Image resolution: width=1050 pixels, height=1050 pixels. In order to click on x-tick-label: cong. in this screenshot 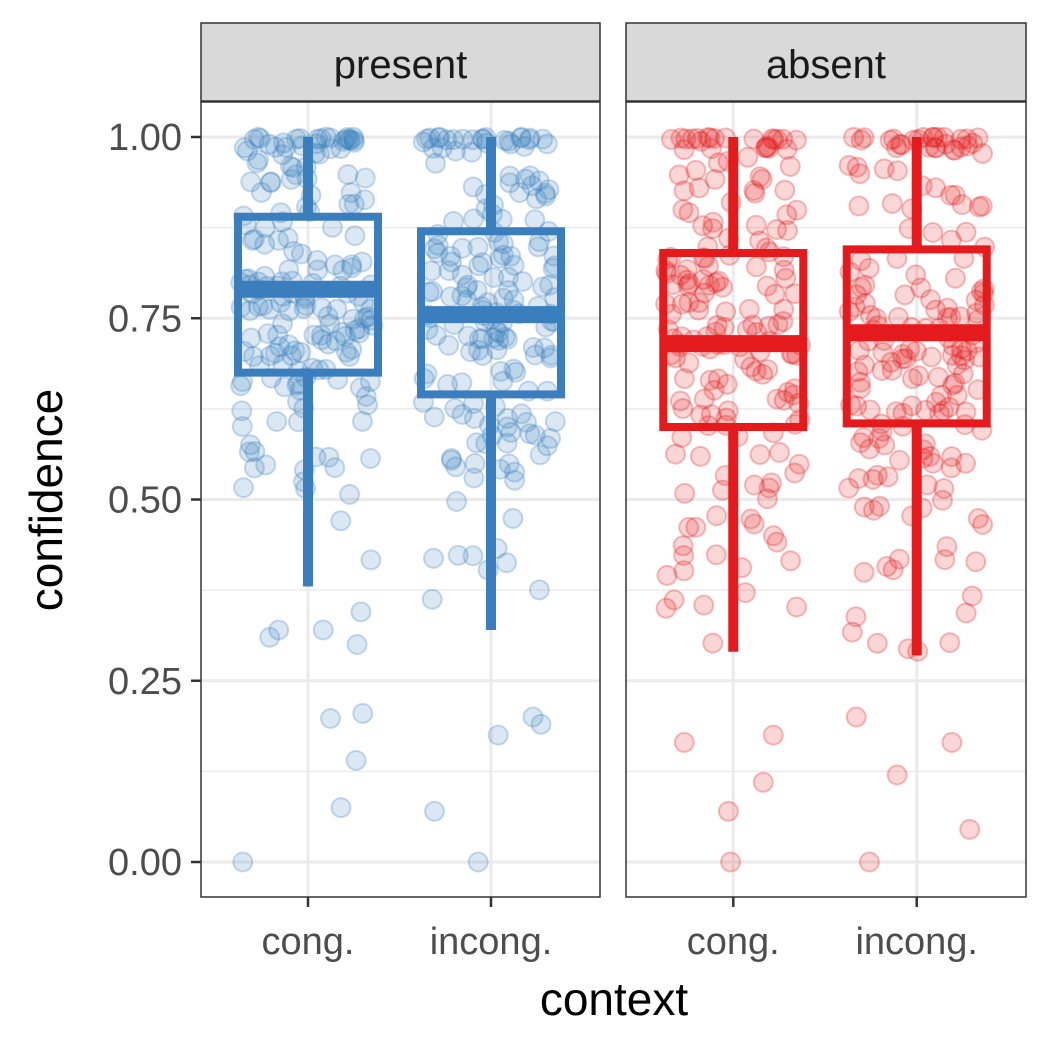, I will do `click(733, 942)`.